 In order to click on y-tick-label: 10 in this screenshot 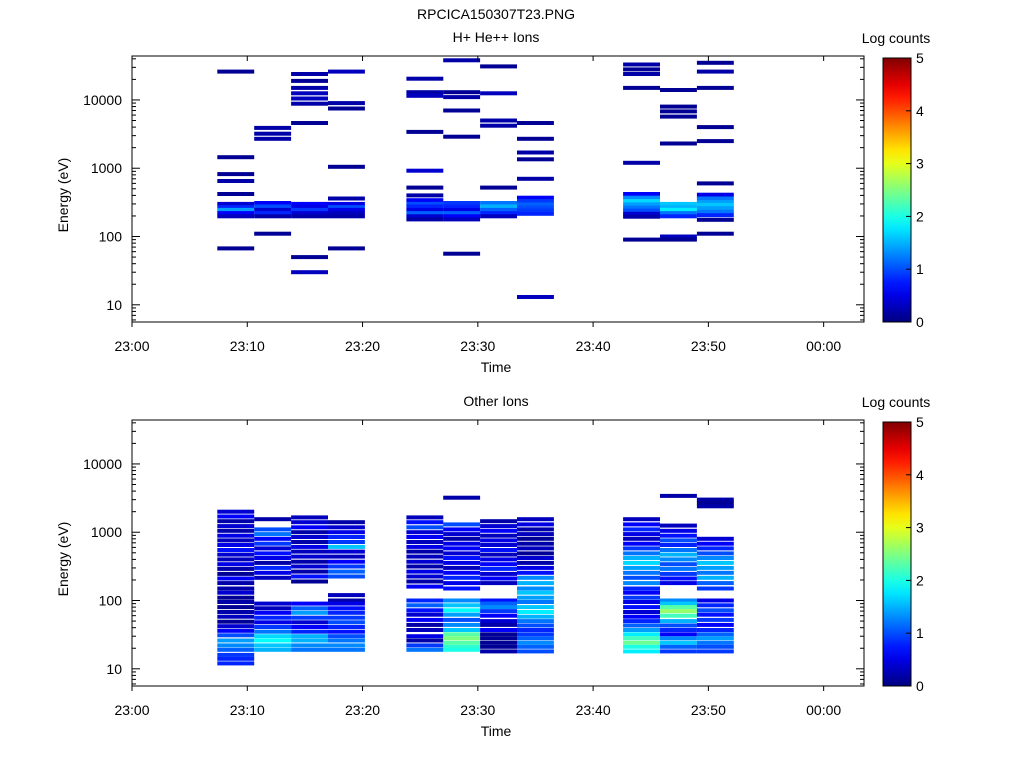, I will do `click(114, 669)`.